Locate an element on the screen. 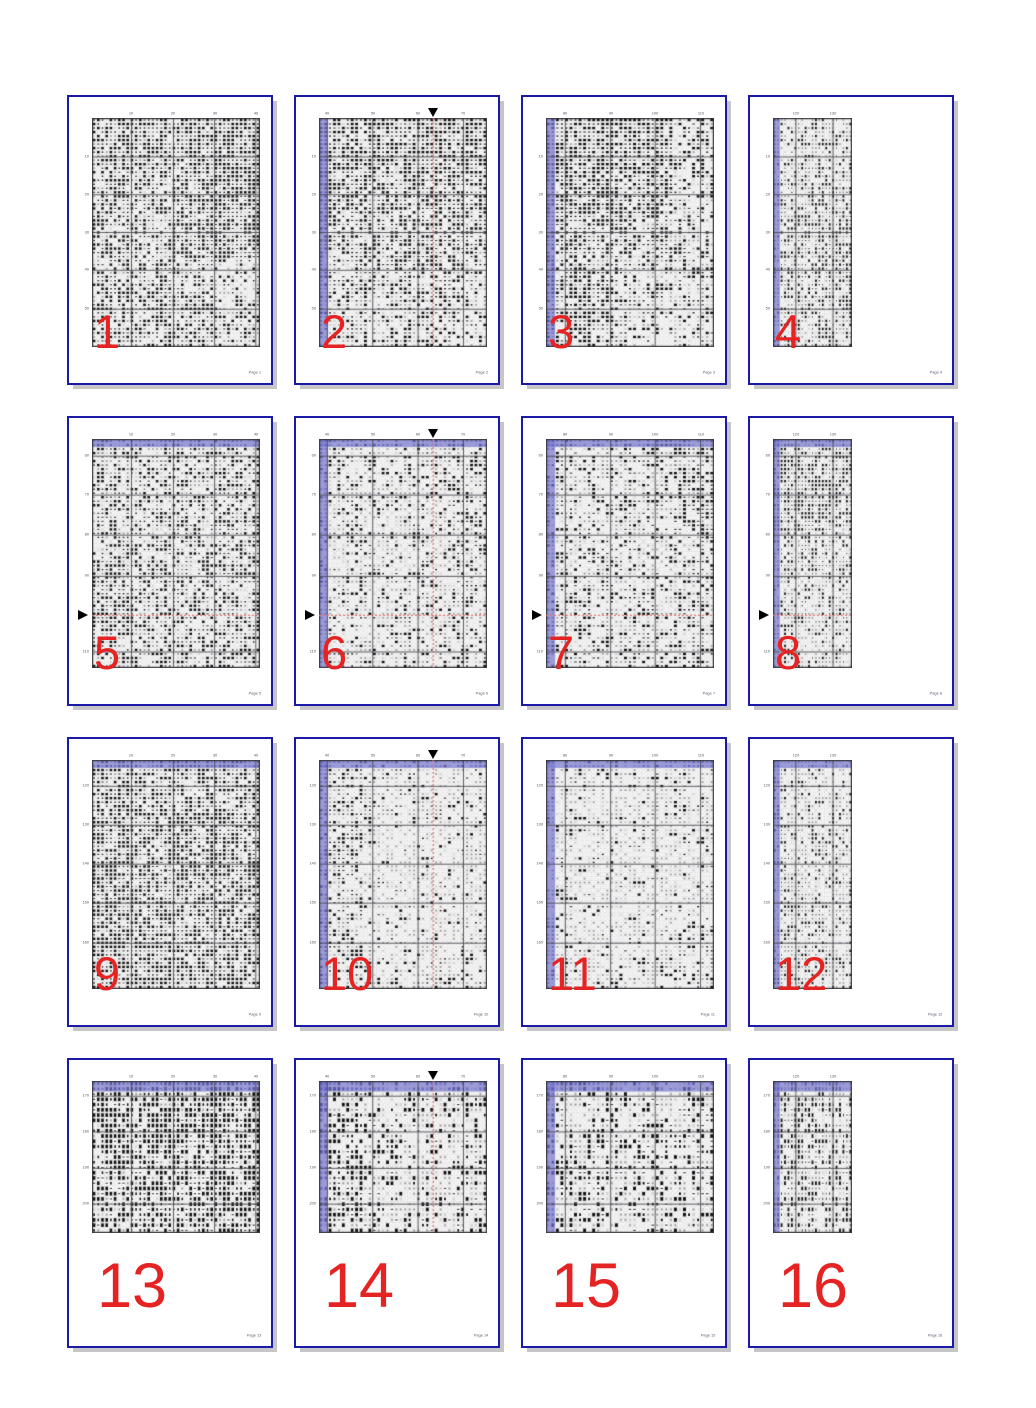 This screenshot has width=1036, height=1408. pattern-page: 2 Page 2 40 50 60 70 10 20 30 40 50 is located at coordinates (397, 240).